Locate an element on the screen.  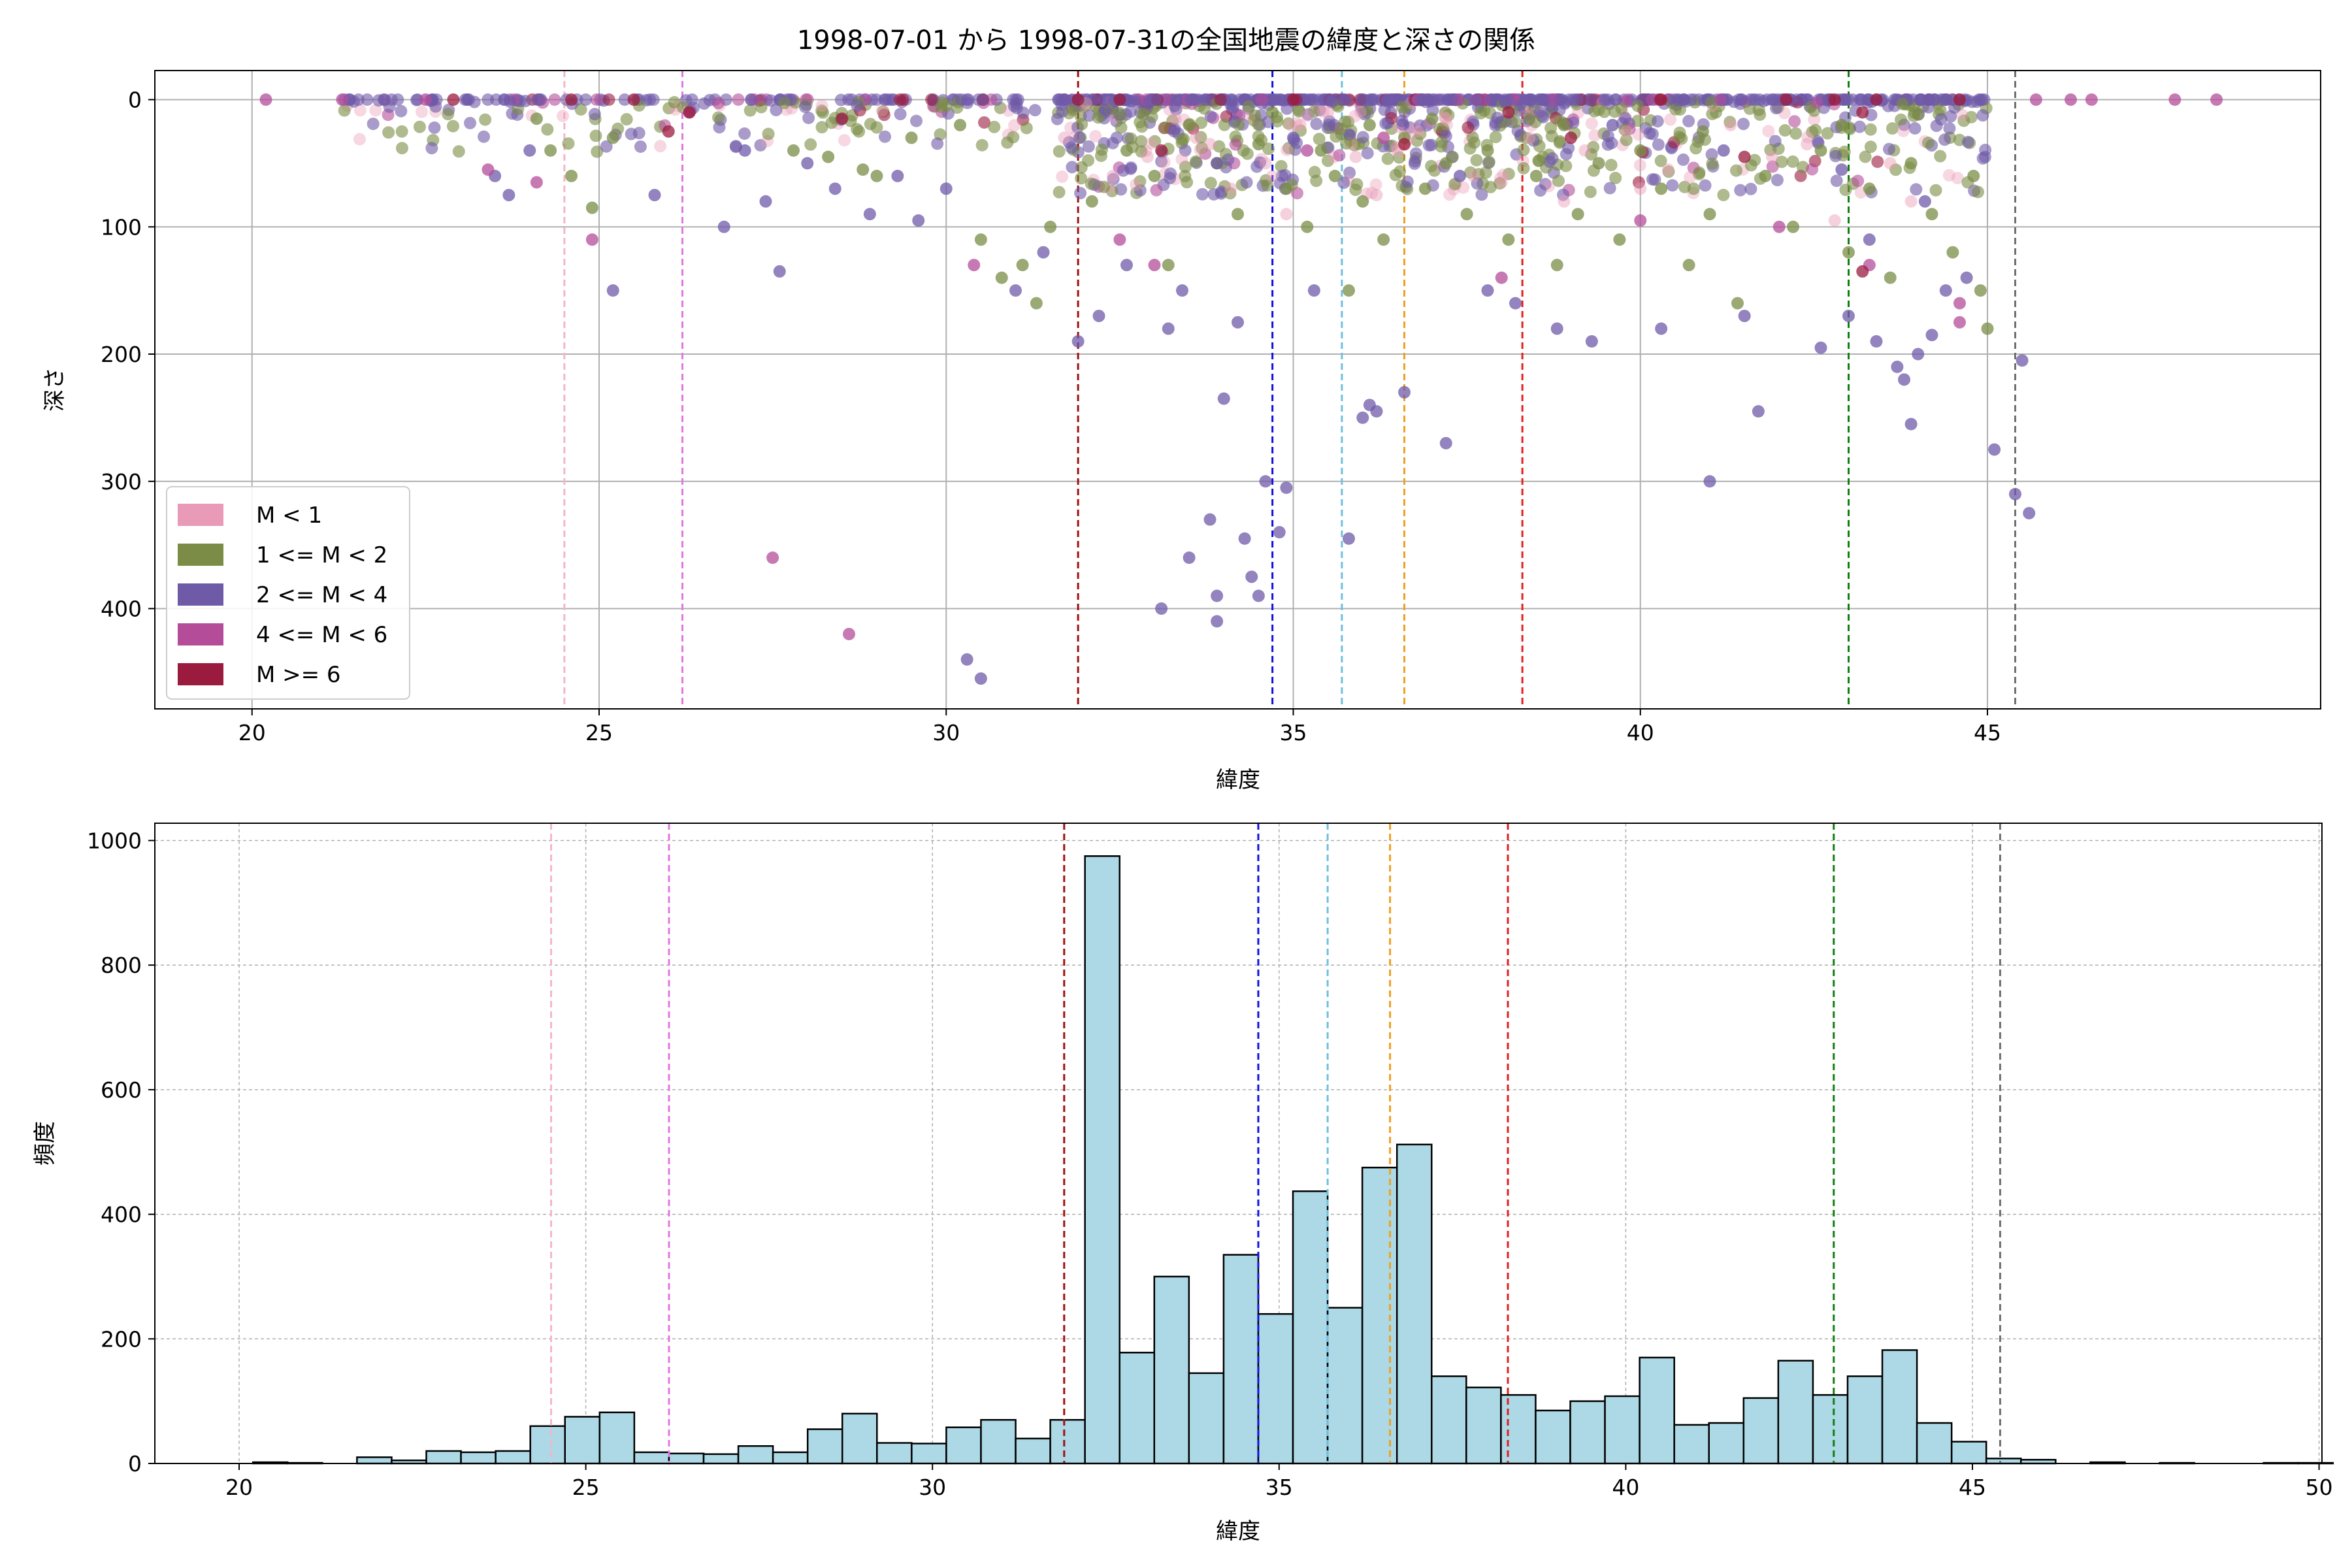
legend-swatch is located at coordinates (200, 594).